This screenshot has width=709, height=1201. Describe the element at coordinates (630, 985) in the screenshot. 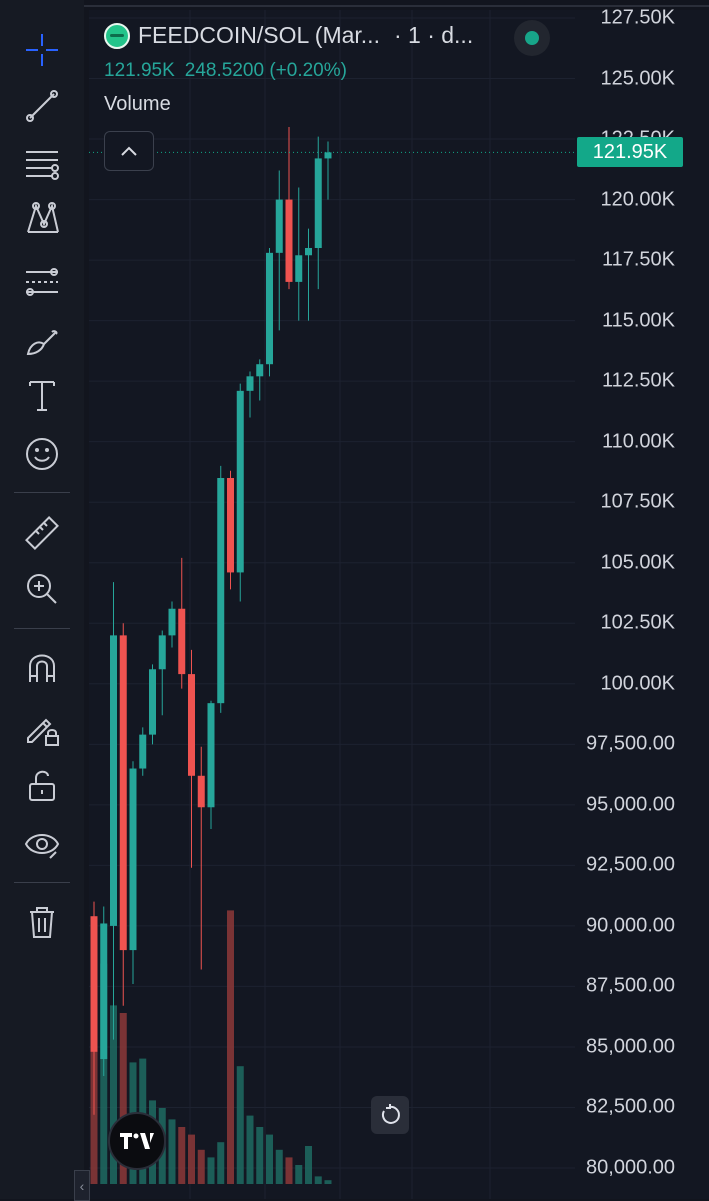

I see `price-tick-label: 87,500.00` at that location.